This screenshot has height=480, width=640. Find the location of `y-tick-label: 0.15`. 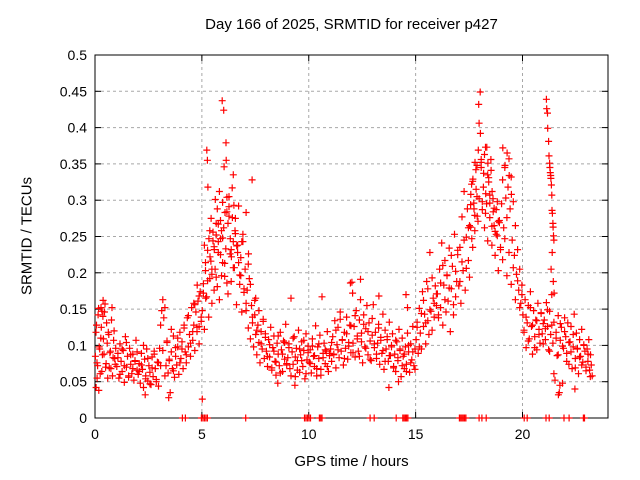

y-tick-label: 0.15 is located at coordinates (73, 309).